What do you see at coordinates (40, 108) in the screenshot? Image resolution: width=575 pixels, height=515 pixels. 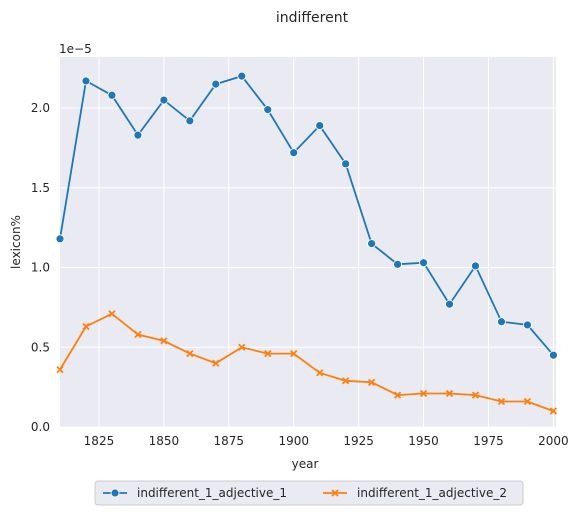 I see `y-tick-label: 2.0` at bounding box center [40, 108].